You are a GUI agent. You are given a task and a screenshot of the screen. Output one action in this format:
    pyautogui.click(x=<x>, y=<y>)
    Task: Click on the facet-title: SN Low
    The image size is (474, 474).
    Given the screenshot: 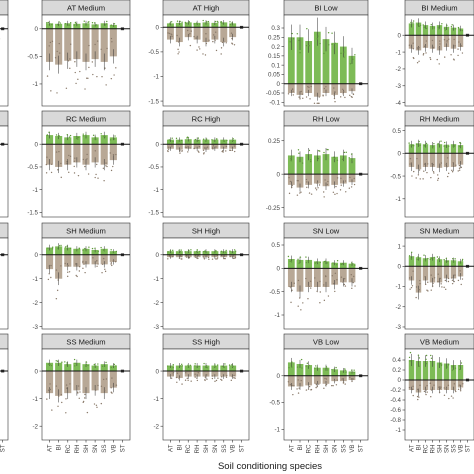 What is the action you would take?
    pyautogui.click(x=326, y=231)
    